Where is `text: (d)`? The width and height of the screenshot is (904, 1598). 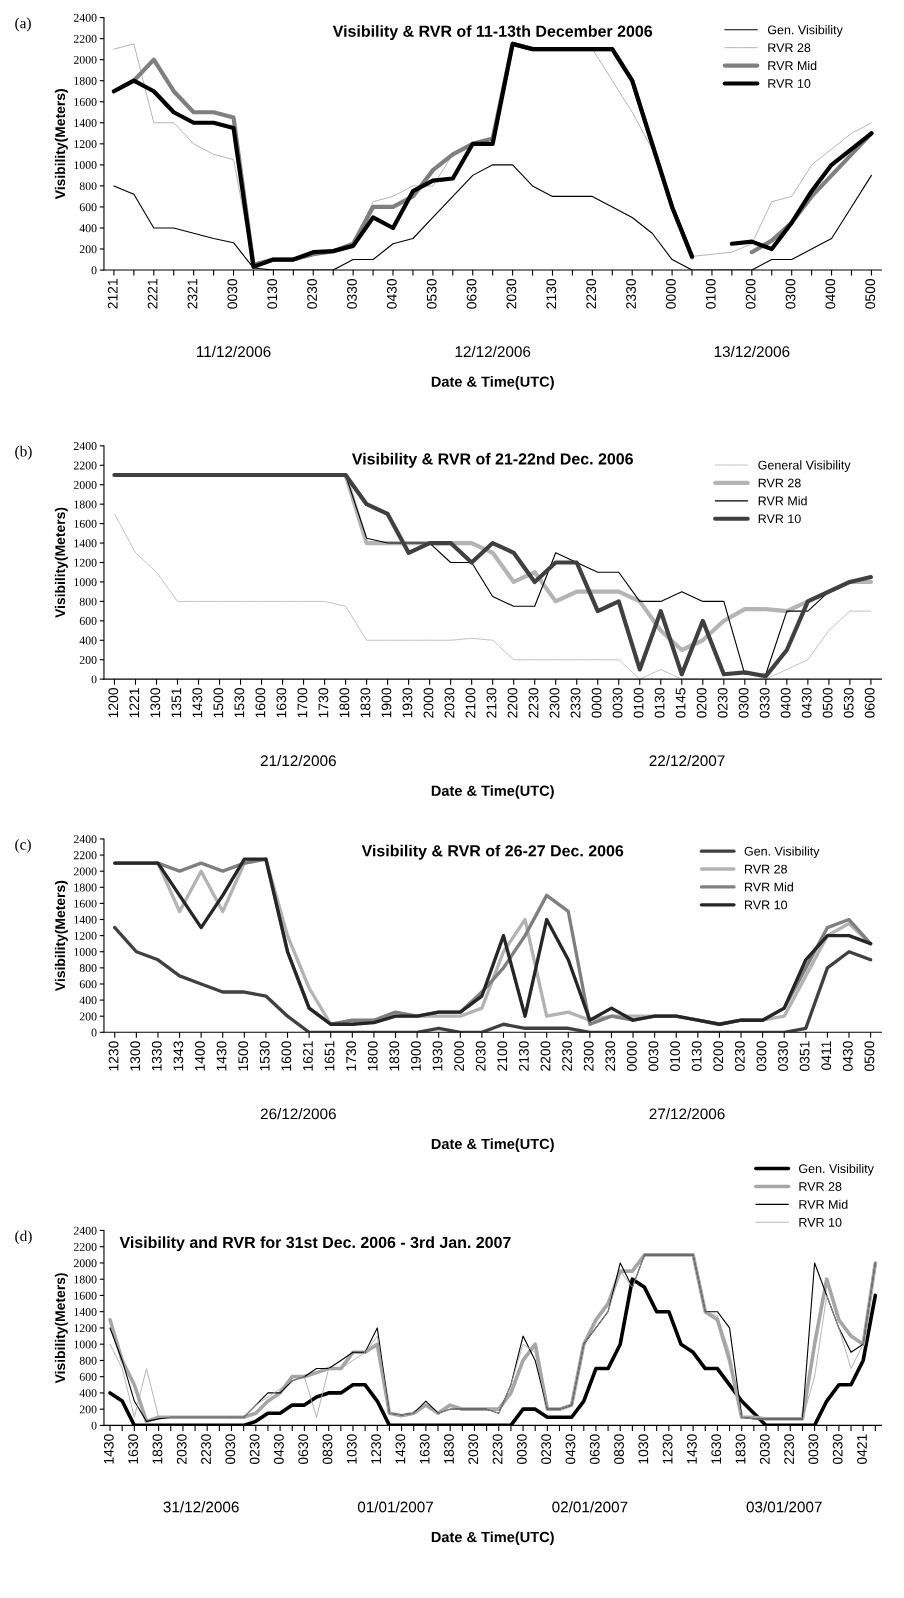 text: (d) is located at coordinates (23, 1237).